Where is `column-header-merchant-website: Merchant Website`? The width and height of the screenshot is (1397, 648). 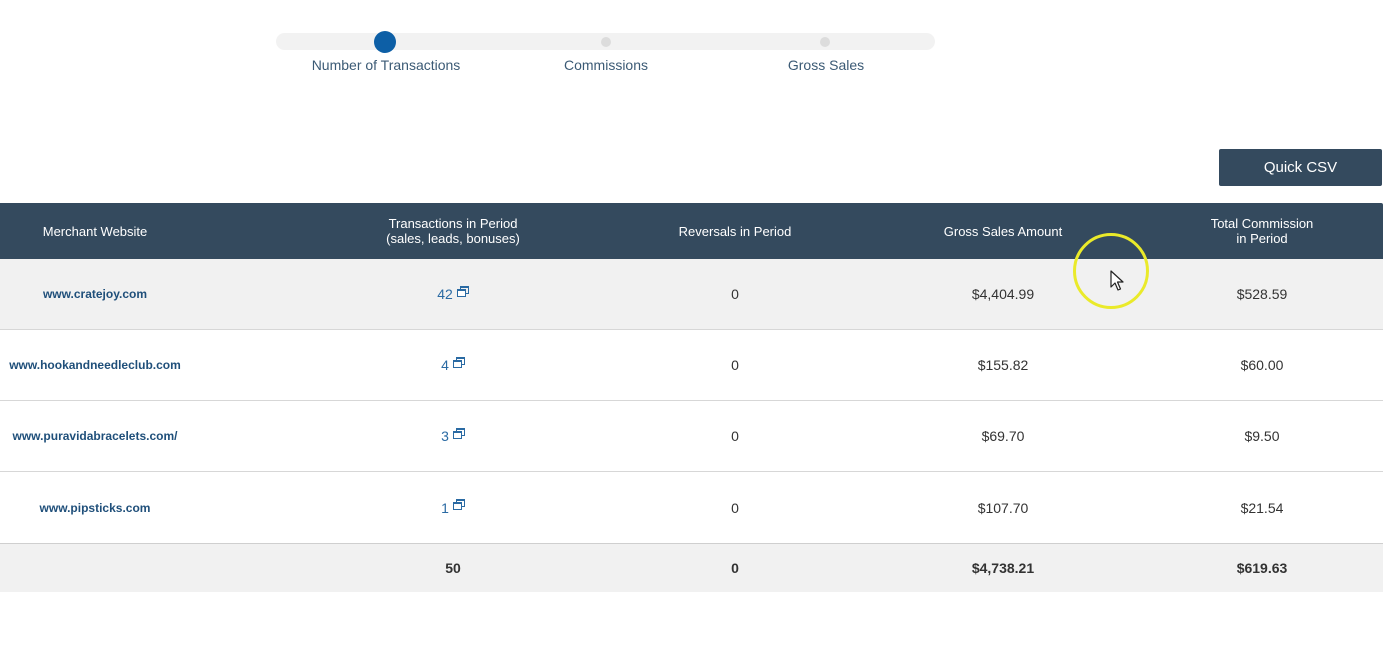
column-header-merchant-website: Merchant Website is located at coordinates (95, 231).